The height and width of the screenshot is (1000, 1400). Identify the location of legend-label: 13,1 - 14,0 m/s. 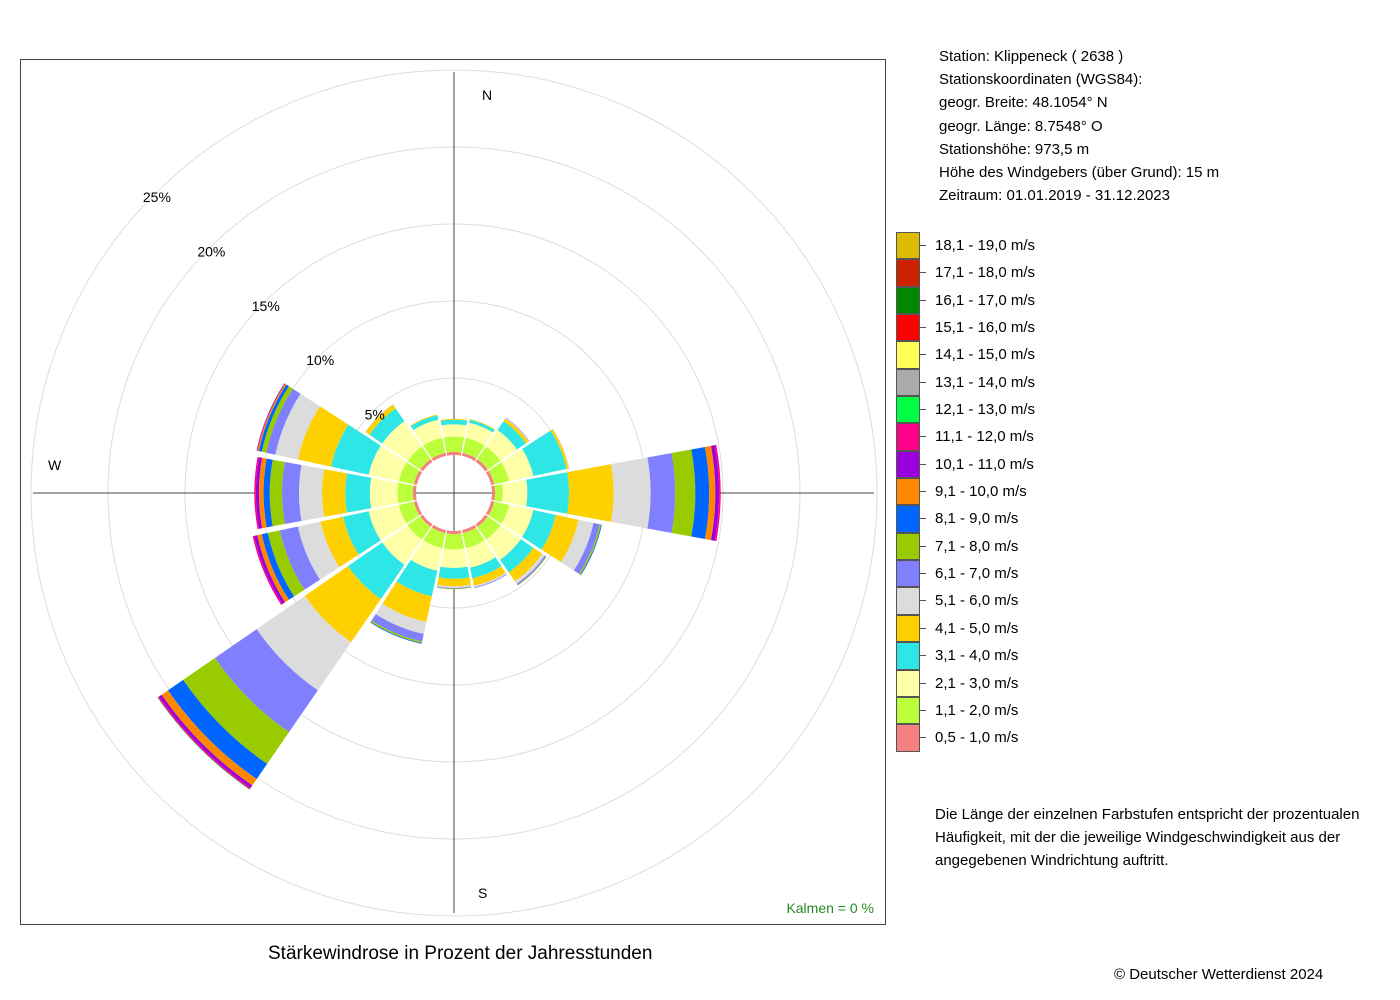
(985, 382).